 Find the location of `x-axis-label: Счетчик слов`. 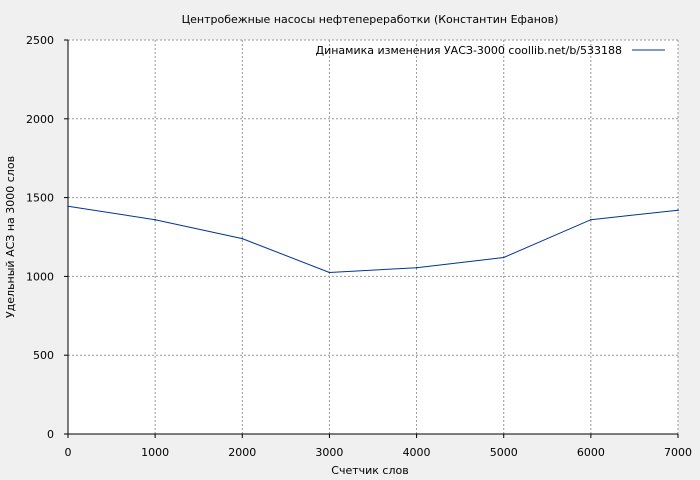

x-axis-label: Счетчик слов is located at coordinates (369, 470).